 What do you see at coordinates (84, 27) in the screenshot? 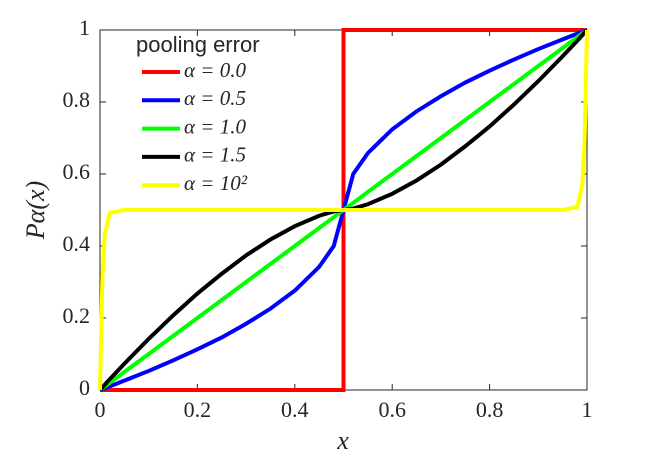
I see `y-tick-label: 1` at bounding box center [84, 27].